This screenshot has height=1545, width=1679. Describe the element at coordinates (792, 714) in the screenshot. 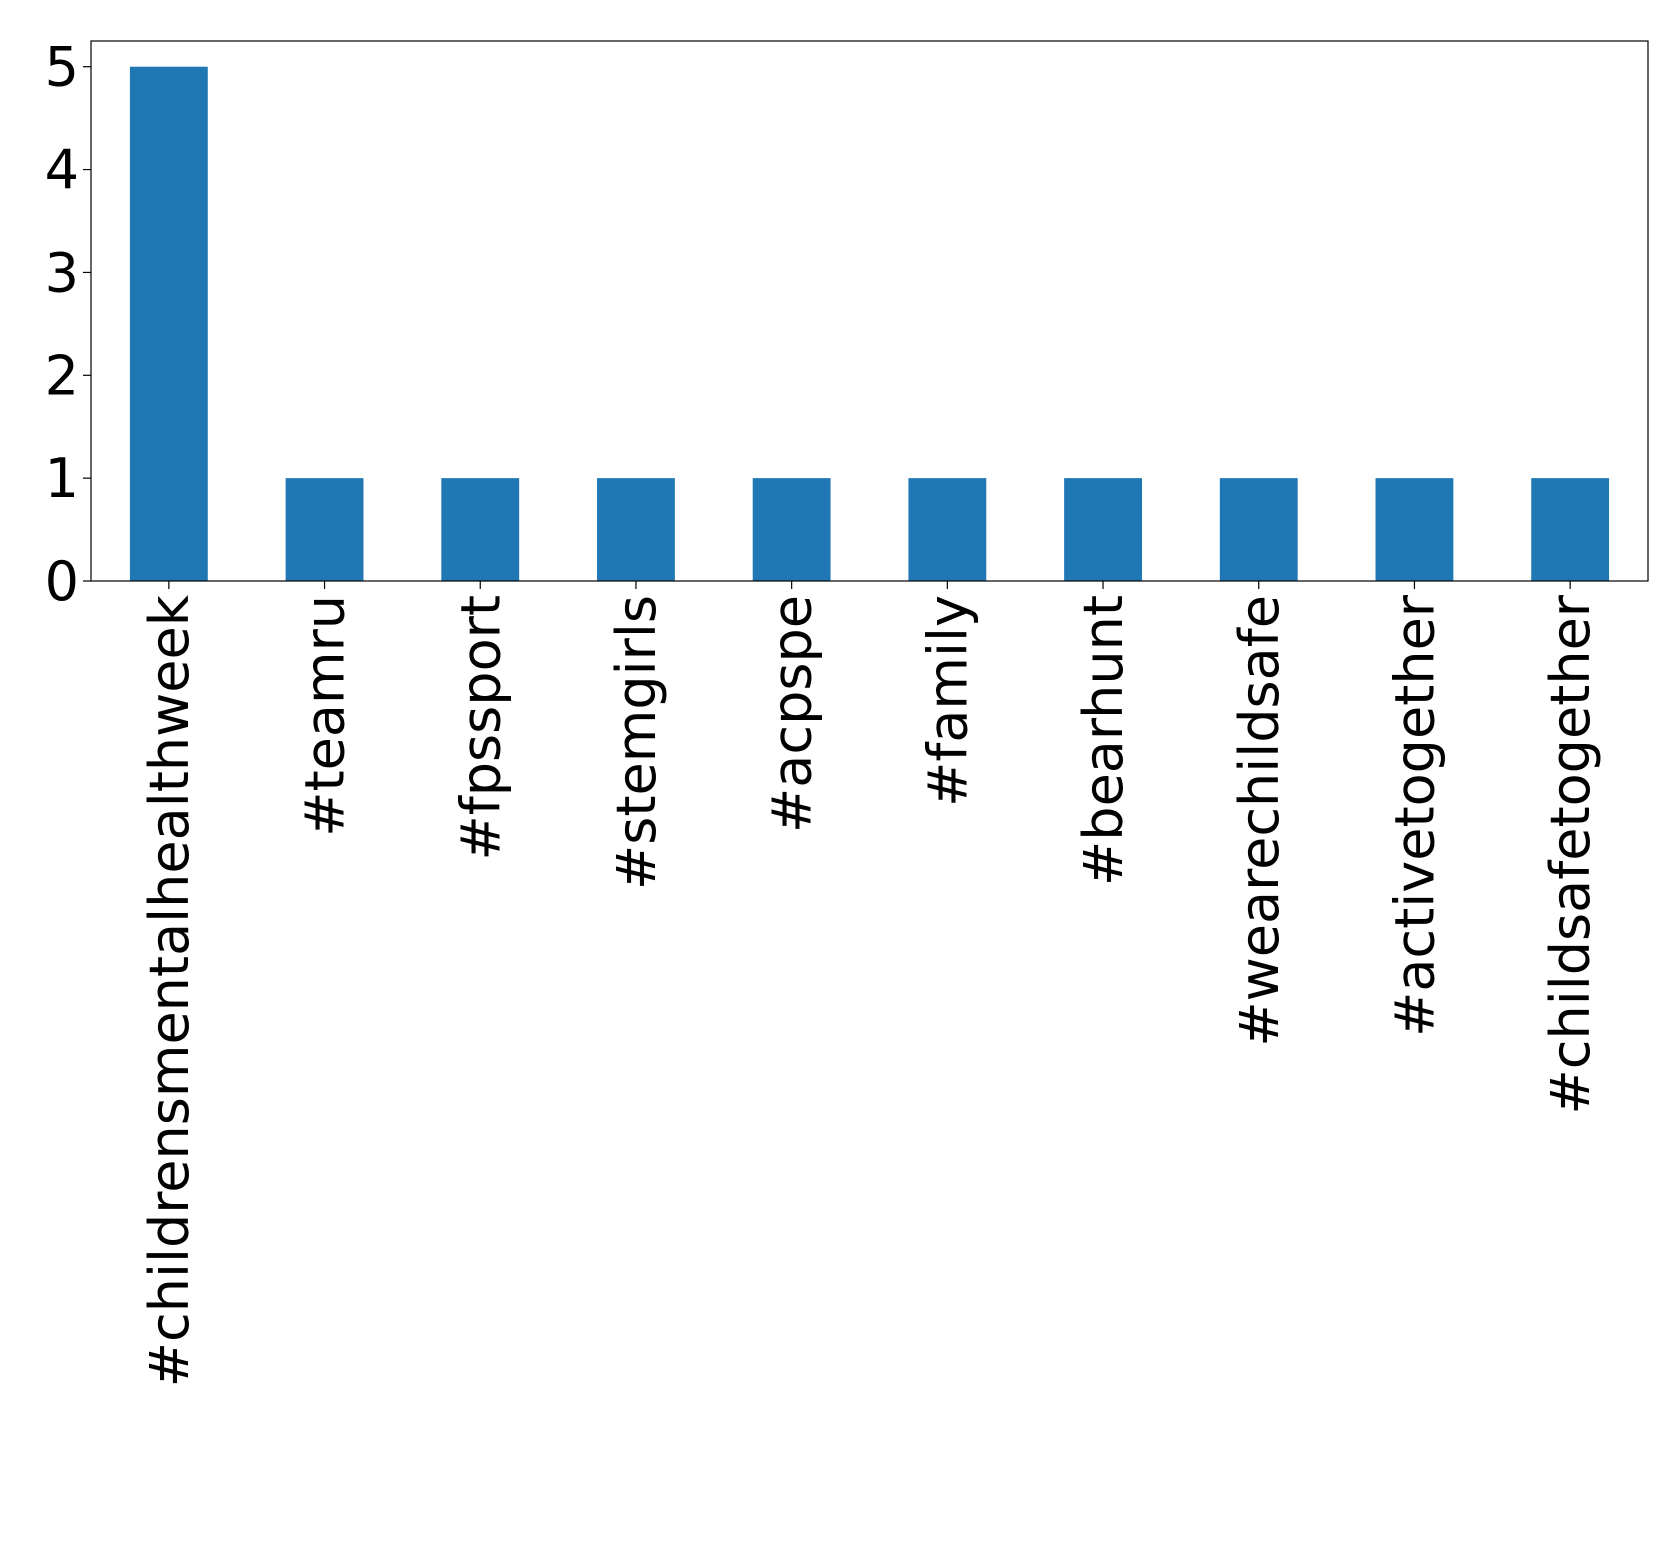

I see `x-tick-label: #acpspe` at that location.